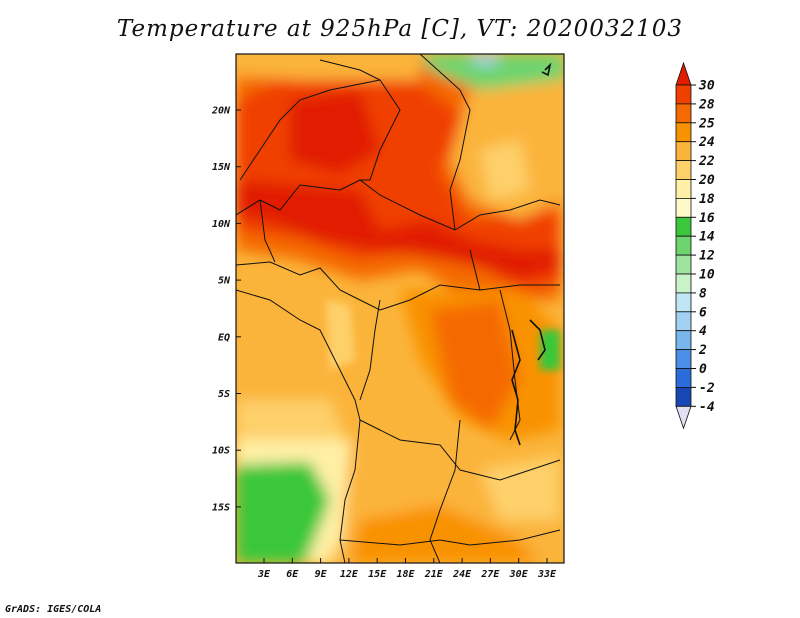 The width and height of the screenshot is (800, 618). Describe the element at coordinates (707, 199) in the screenshot. I see `colorbar-label: 18` at that location.